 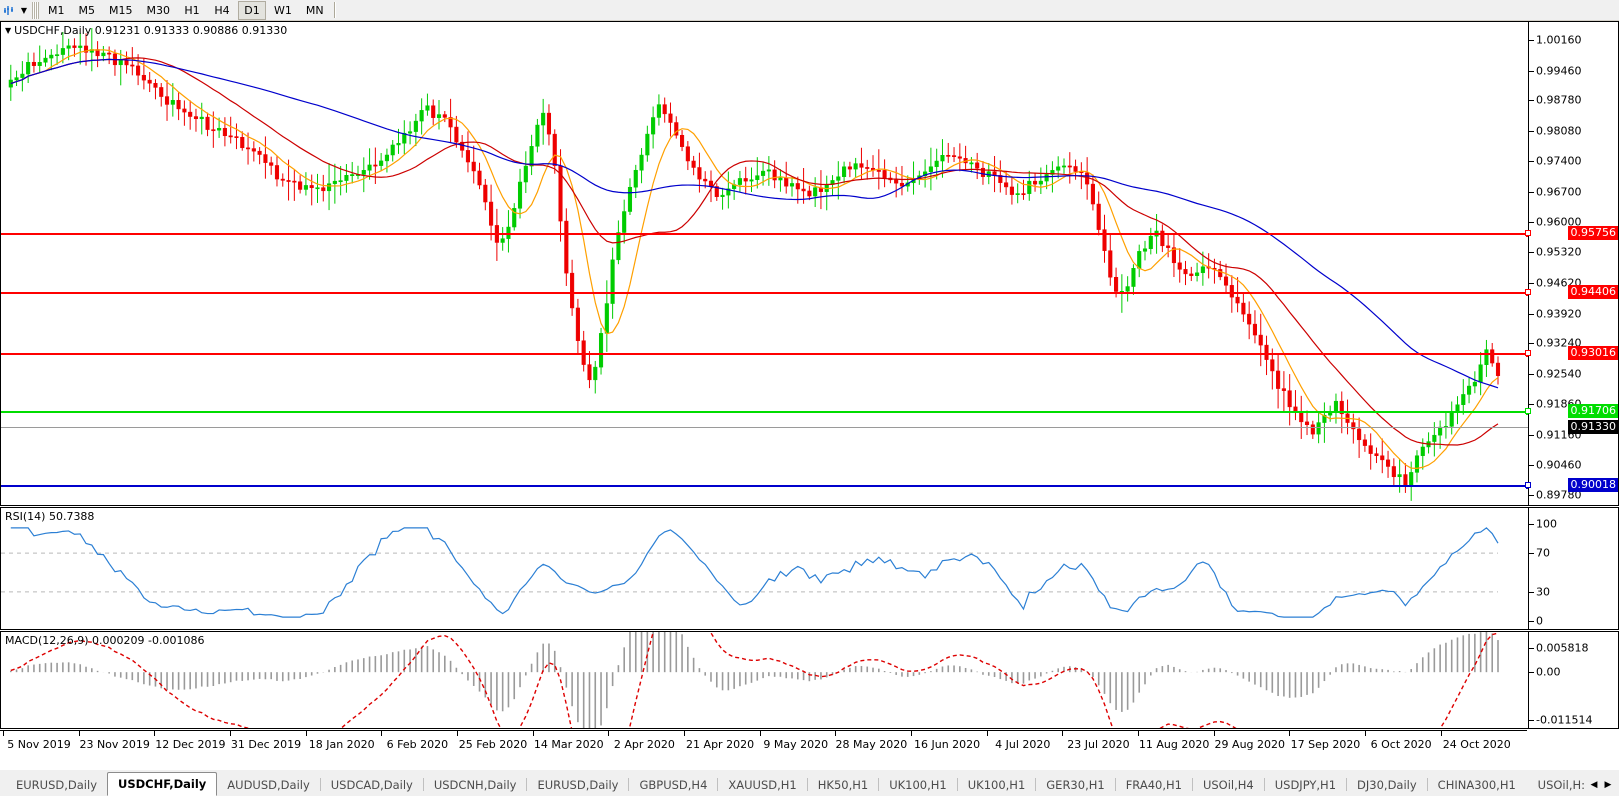 What do you see at coordinates (1548, 672) in the screenshot?
I see `macd-axis-label: 0.00` at bounding box center [1548, 672].